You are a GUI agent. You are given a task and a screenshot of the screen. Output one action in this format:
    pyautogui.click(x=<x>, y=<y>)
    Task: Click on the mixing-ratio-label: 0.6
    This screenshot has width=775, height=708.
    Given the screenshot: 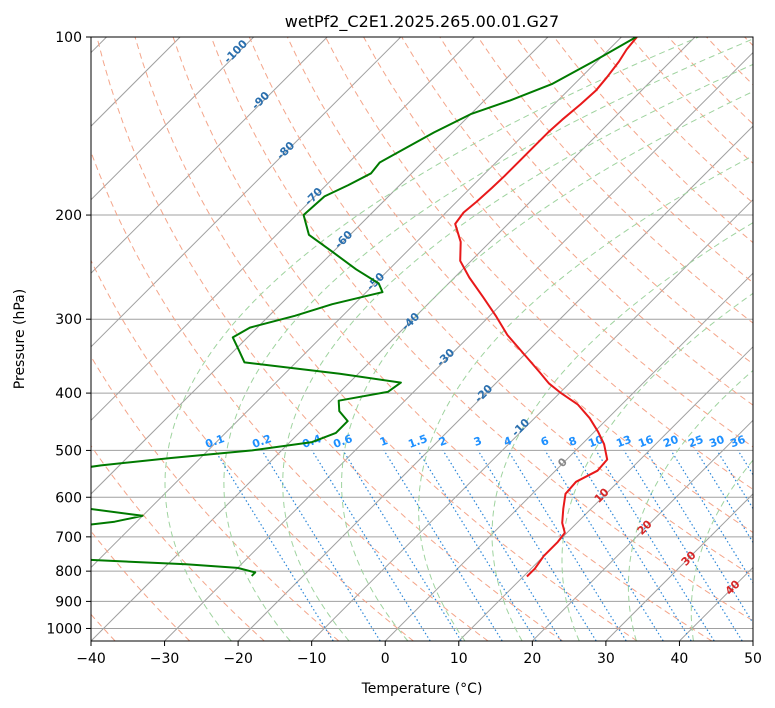 What is the action you would take?
    pyautogui.click(x=342, y=441)
    